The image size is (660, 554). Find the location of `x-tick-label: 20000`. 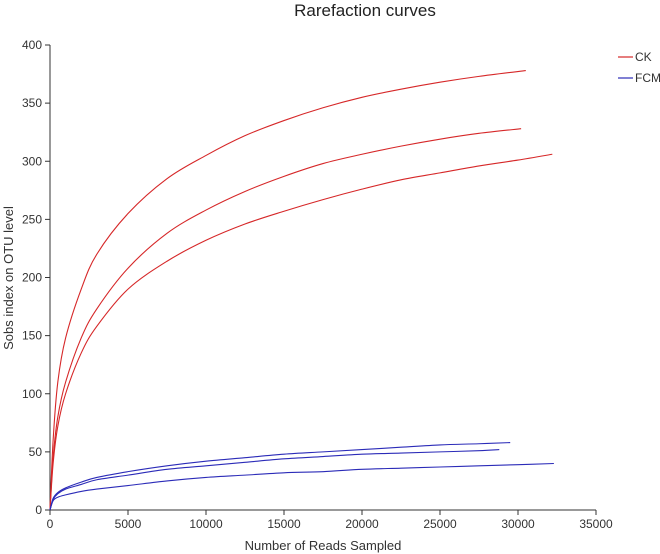

x-tick-label: 20000 is located at coordinates (362, 524).